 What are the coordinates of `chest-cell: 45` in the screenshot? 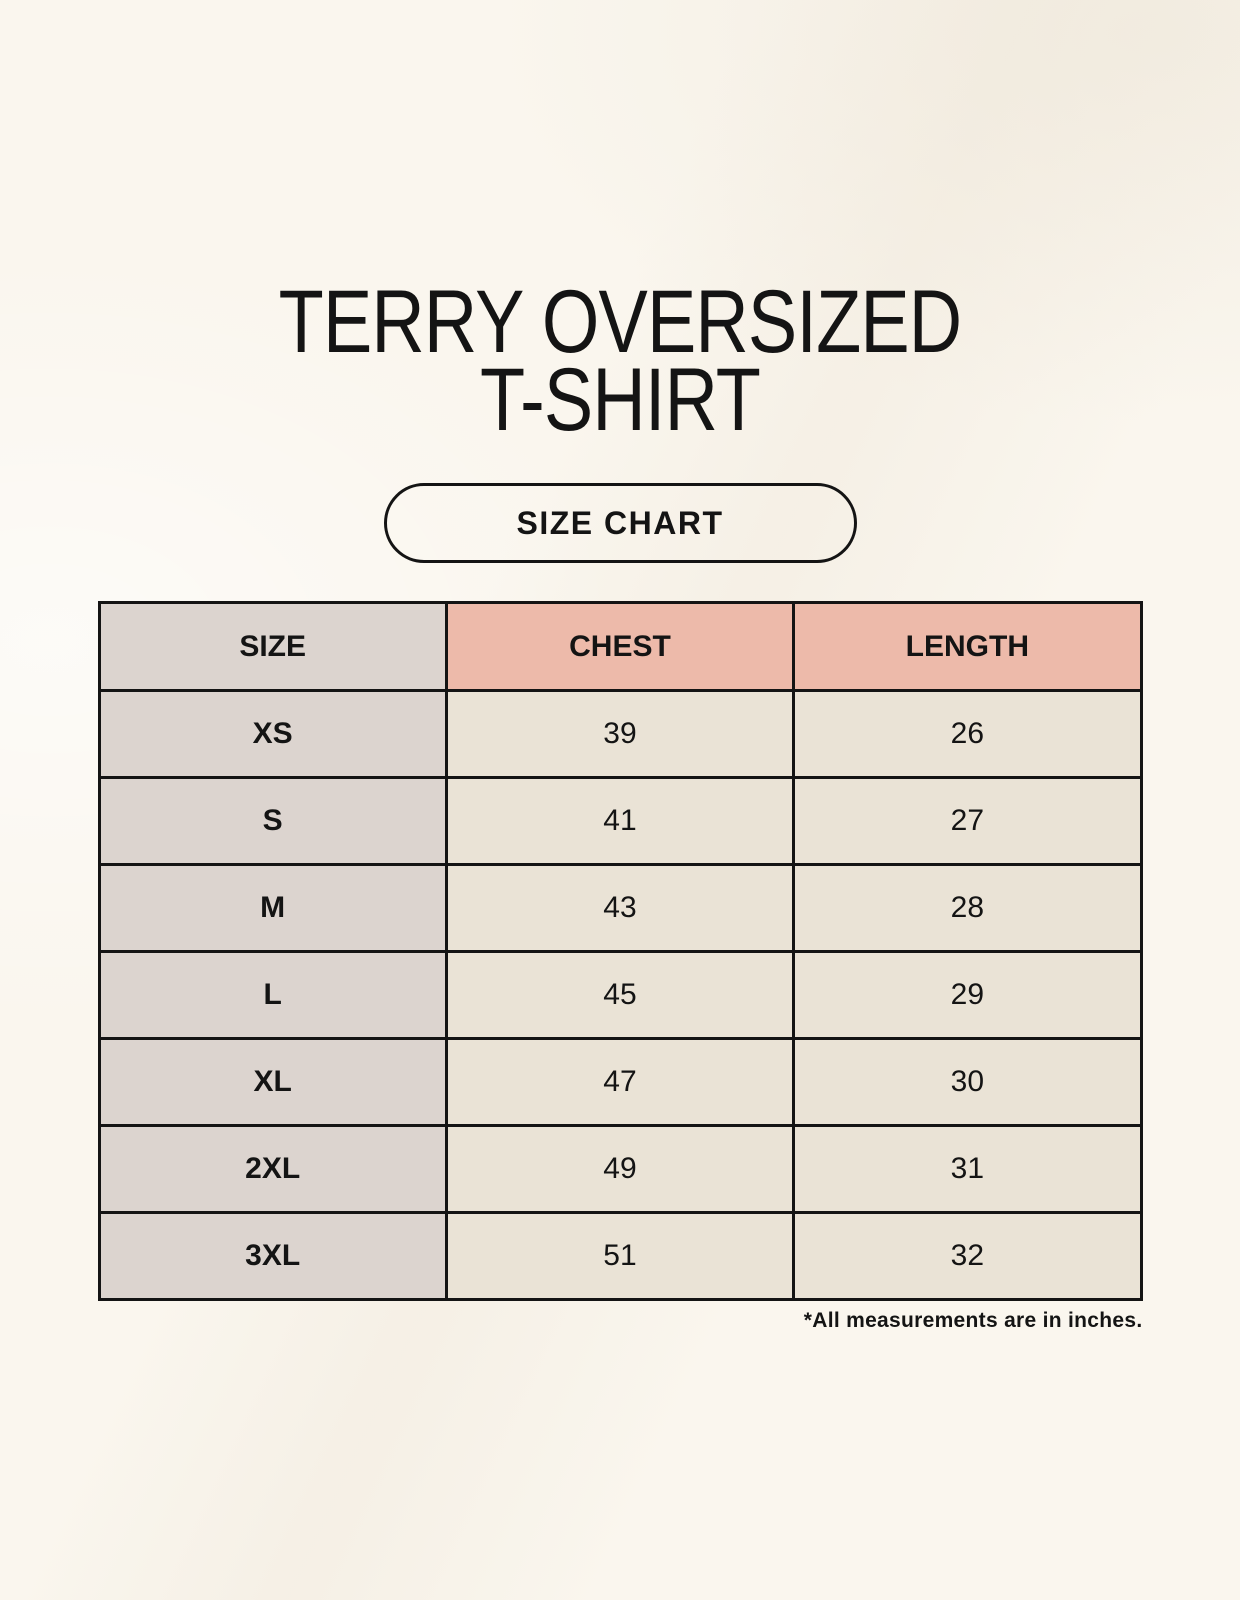 It's located at (620, 995).